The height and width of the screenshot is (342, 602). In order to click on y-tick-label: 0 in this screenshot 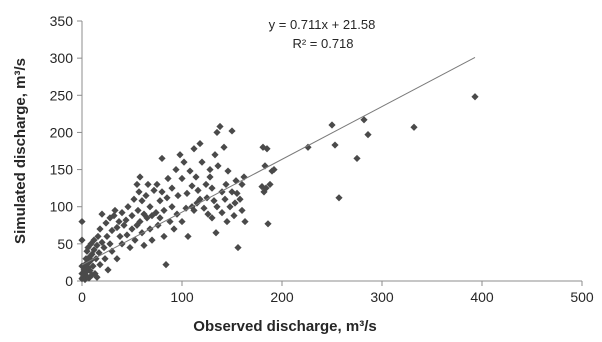, I will do `click(69, 281)`.